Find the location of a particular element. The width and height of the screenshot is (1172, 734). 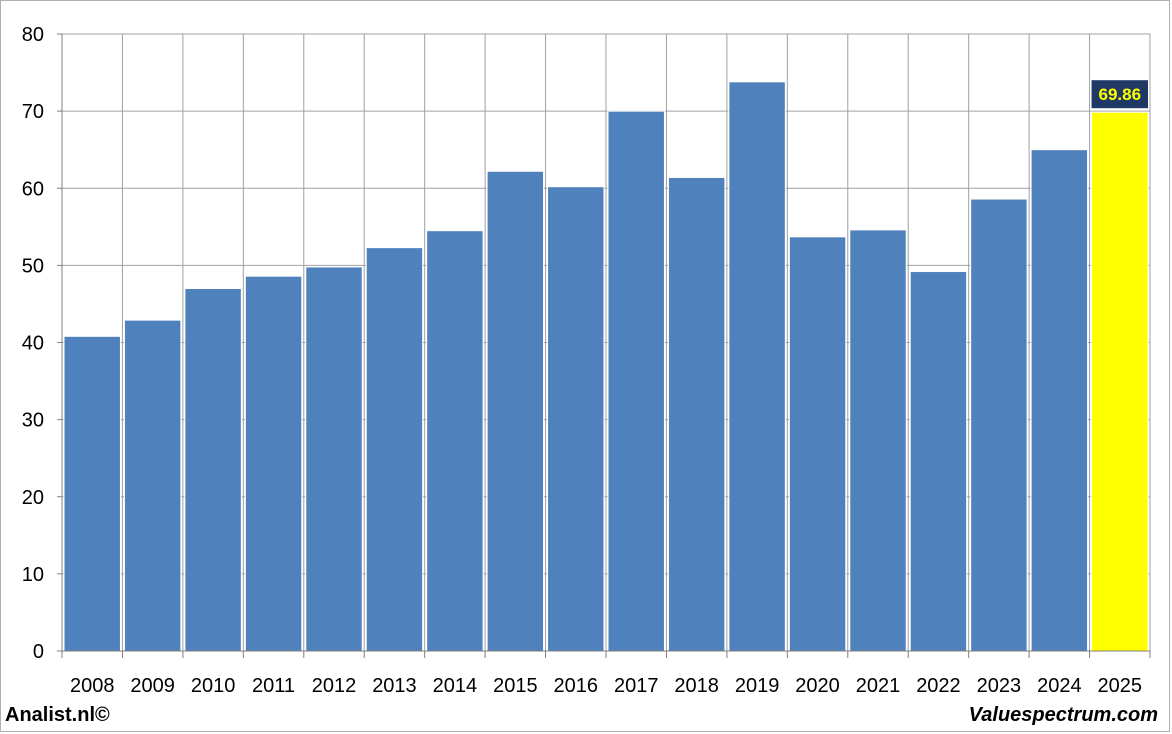

x-tick-label: 2019 is located at coordinates (757, 686).